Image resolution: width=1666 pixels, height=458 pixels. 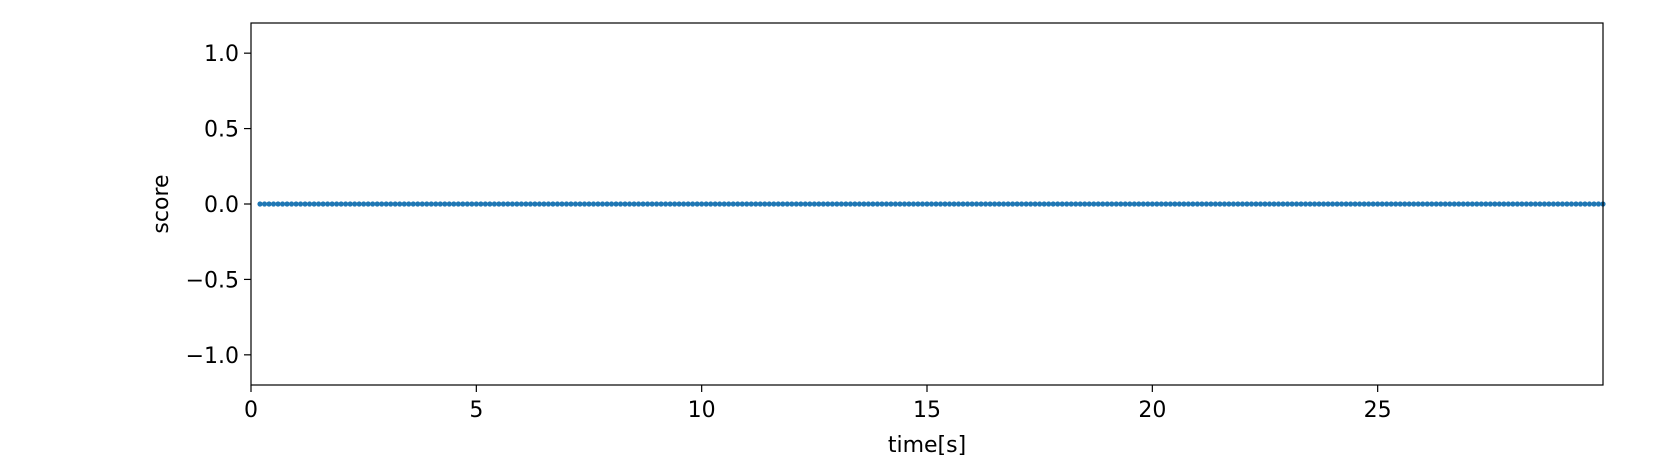 I want to click on x-tick-label: 25, so click(x=1378, y=410).